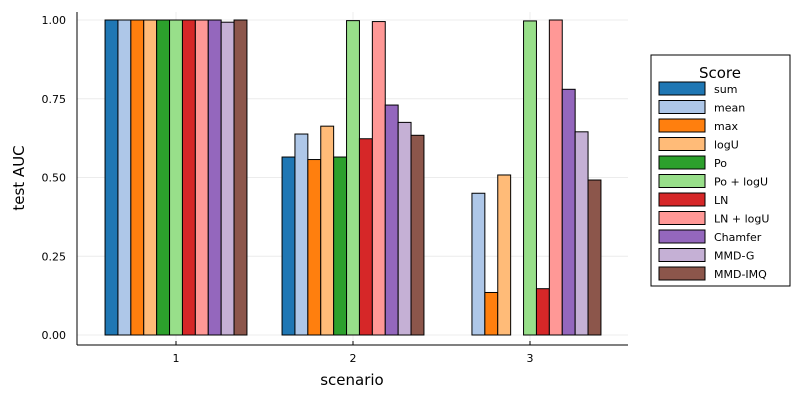  I want to click on legend-label: LN, so click(721, 200).